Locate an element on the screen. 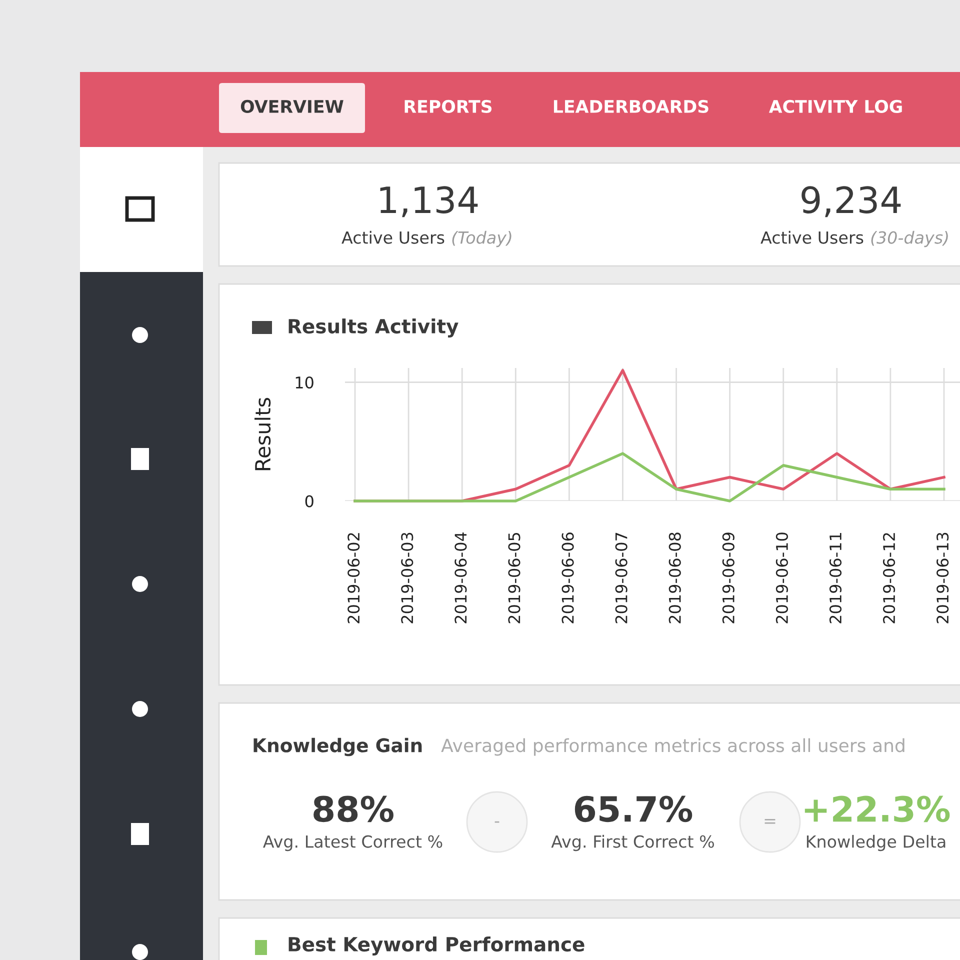  text: Knowledge Gain is located at coordinates (338, 747).